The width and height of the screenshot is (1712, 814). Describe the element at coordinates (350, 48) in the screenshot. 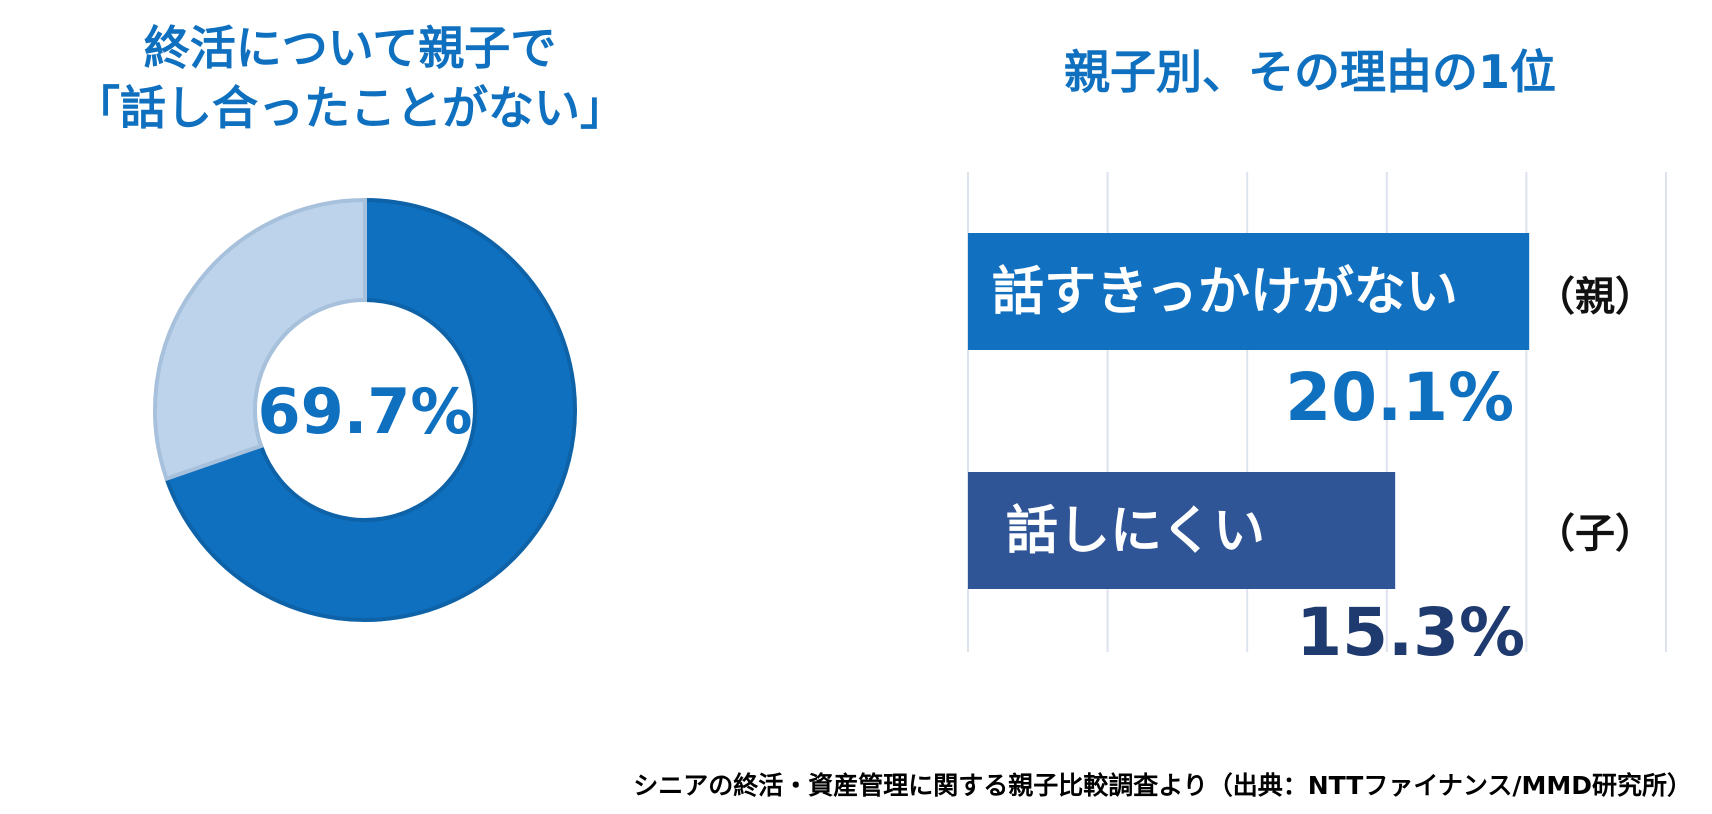

I see `donut-title-line1: 終活について親子で` at that location.